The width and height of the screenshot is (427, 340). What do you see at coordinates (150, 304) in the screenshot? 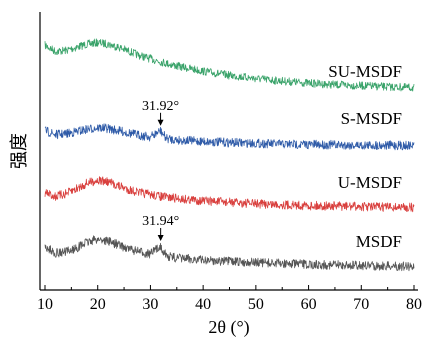
I see `x-tick-label-30: 30` at bounding box center [150, 304].